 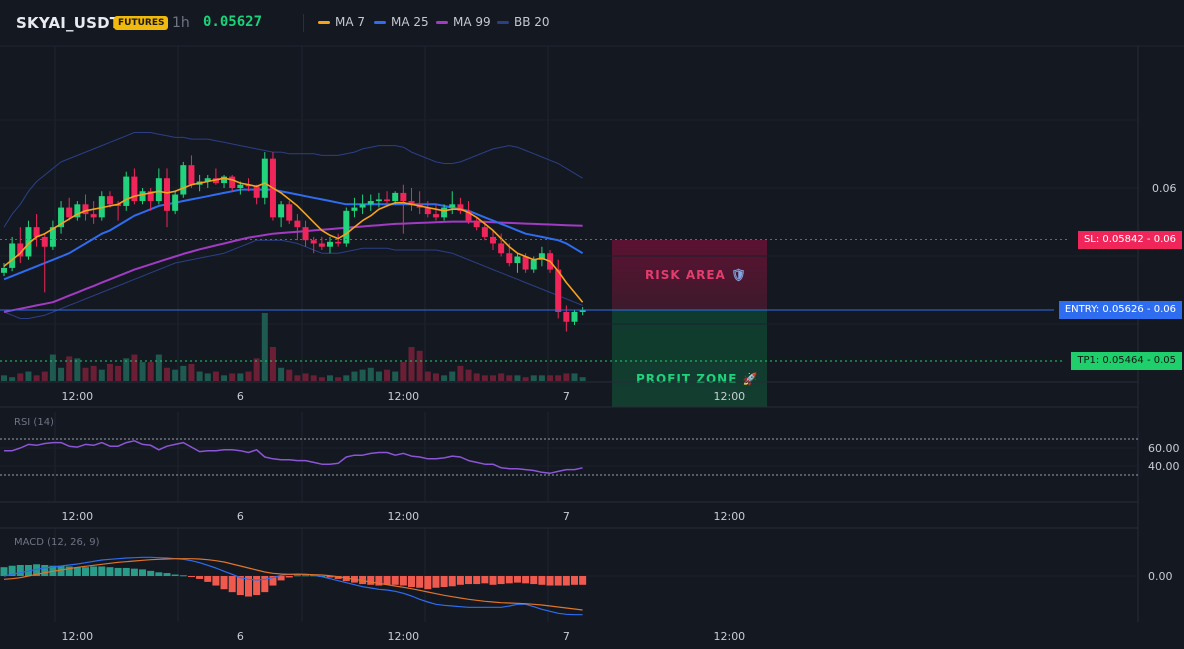 I want to click on legend-ma25-label: MA 25, so click(x=410, y=22).